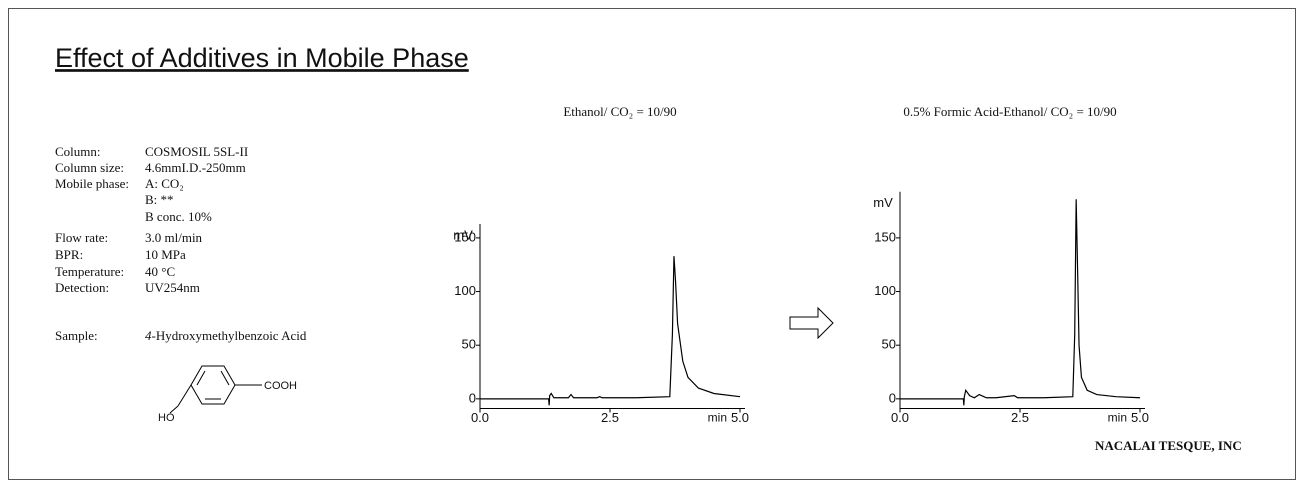  What do you see at coordinates (159, 199) in the screenshot?
I see `condition-value: B: **` at bounding box center [159, 199].